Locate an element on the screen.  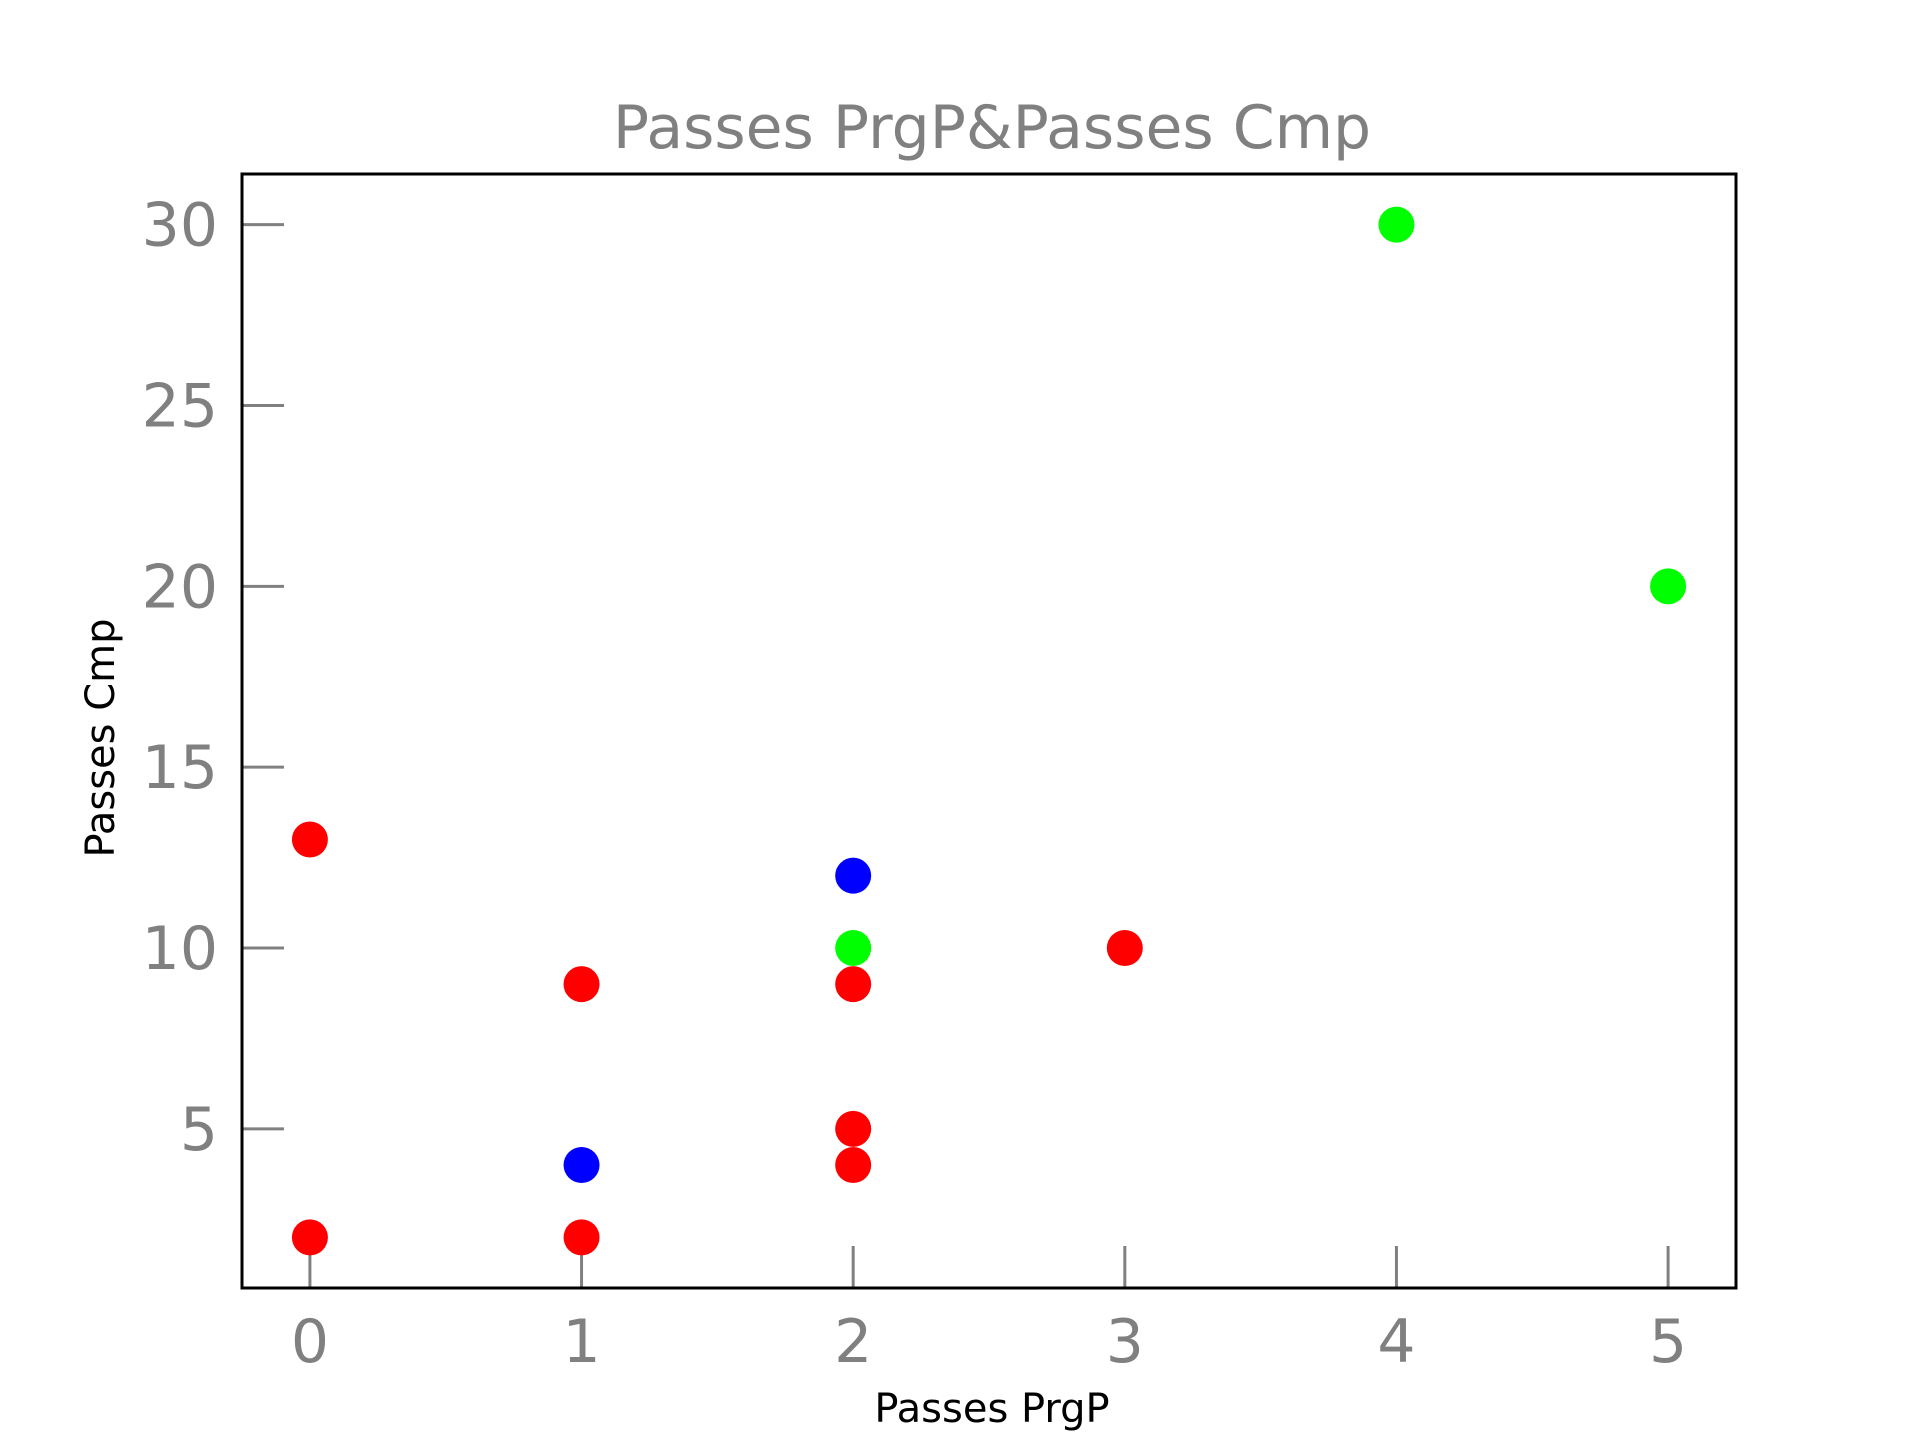
x-tick-label-5: 5 is located at coordinates (1668, 1342).